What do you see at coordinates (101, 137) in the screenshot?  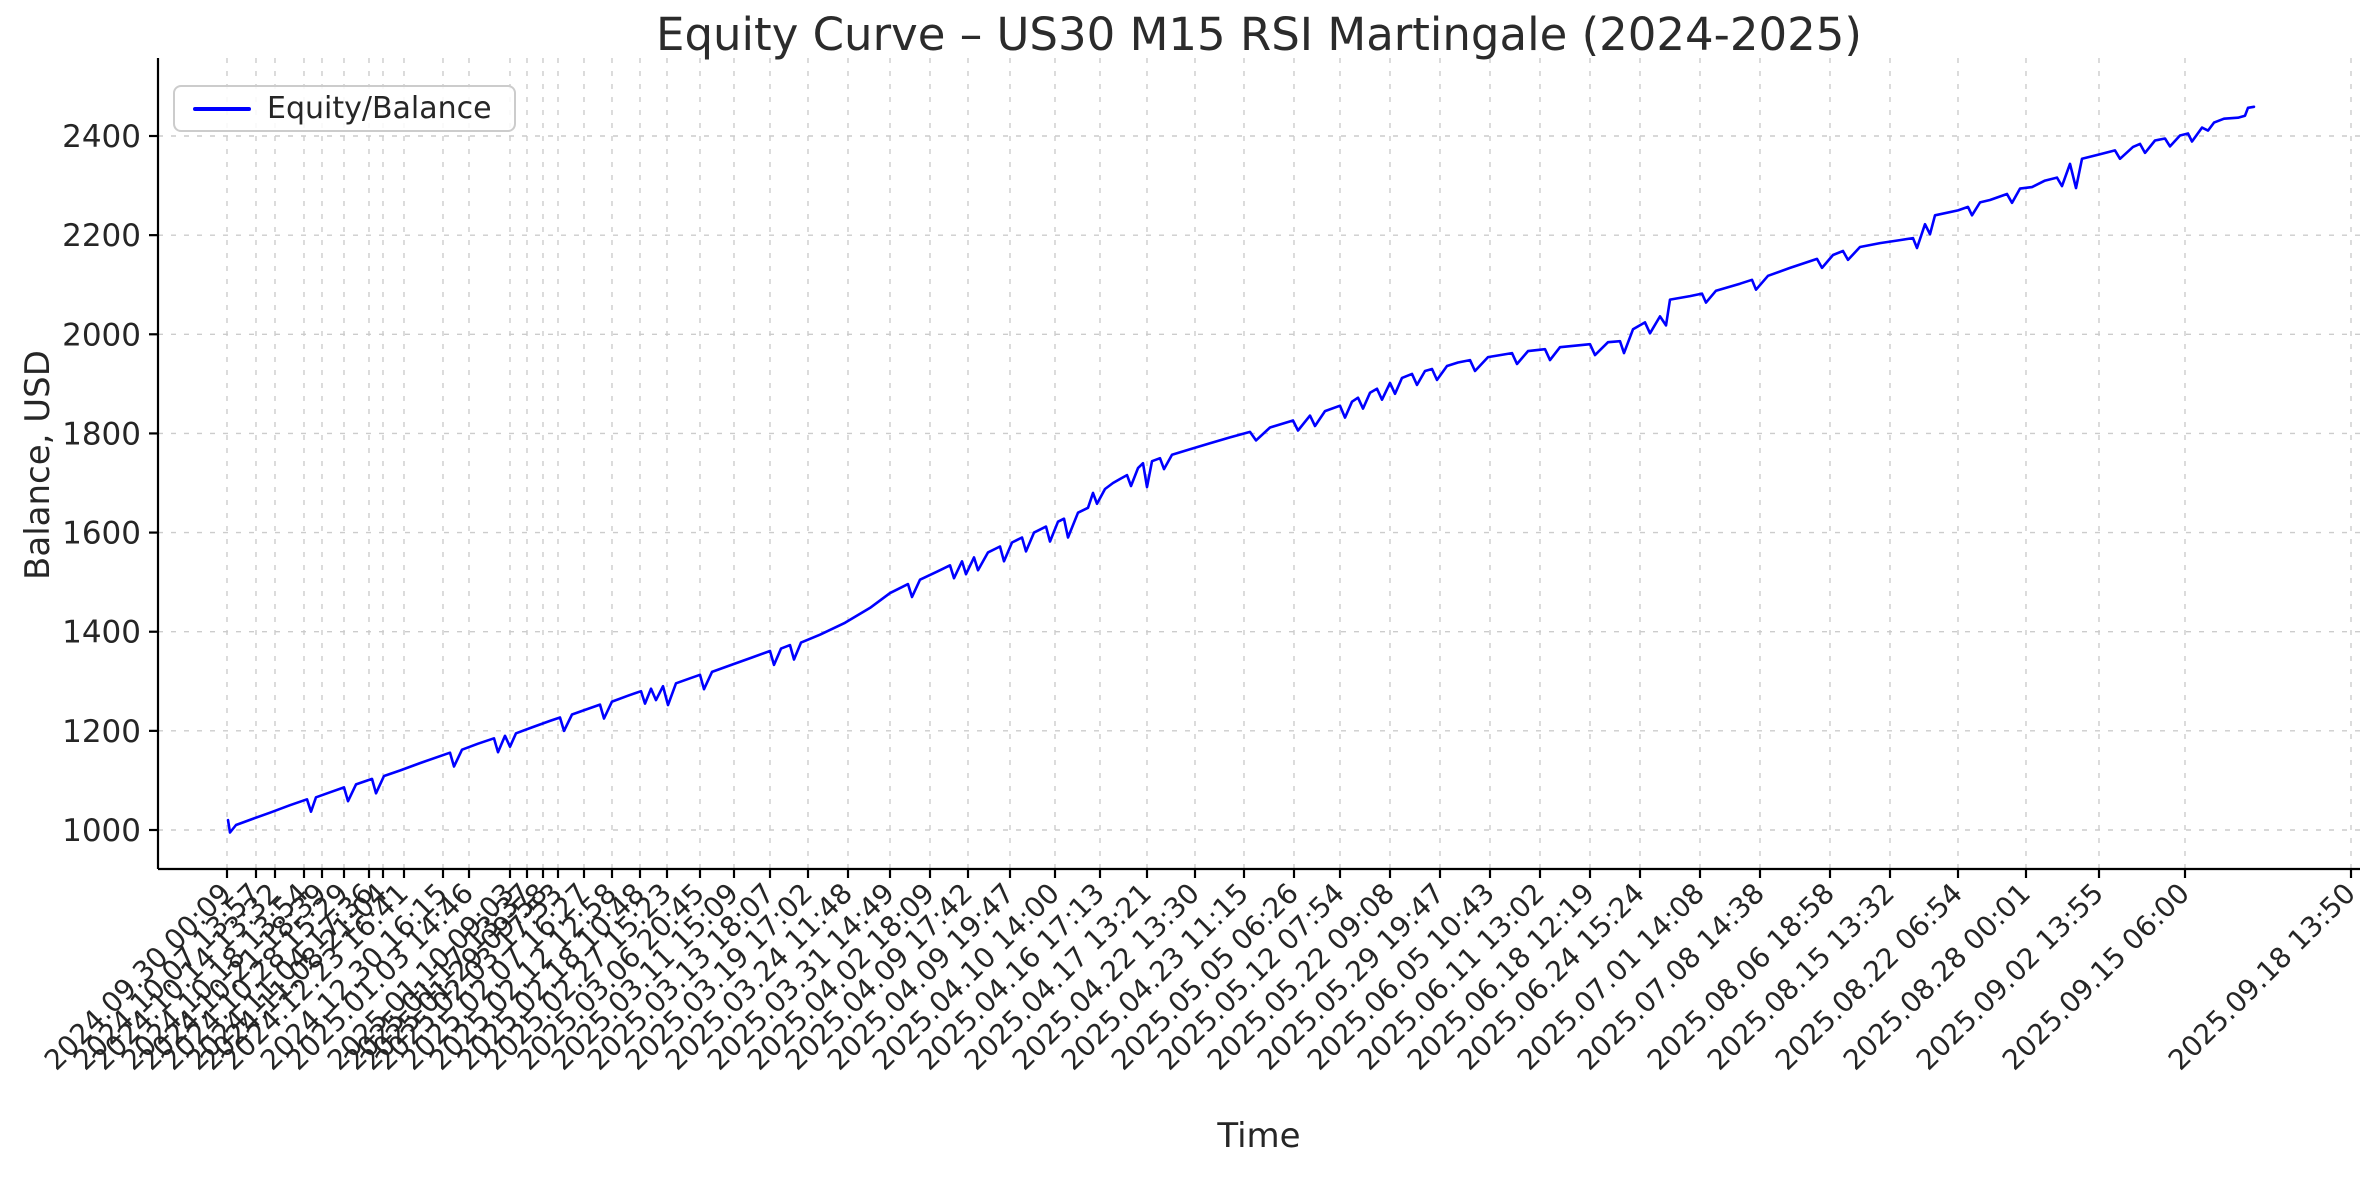 I see `y-tick-label: 2400` at bounding box center [101, 137].